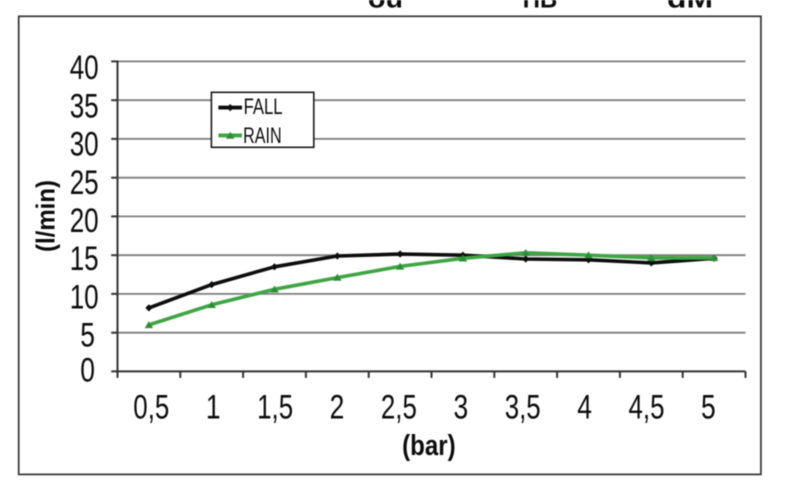  What do you see at coordinates (87, 371) in the screenshot?
I see `svg-text: 0` at bounding box center [87, 371].